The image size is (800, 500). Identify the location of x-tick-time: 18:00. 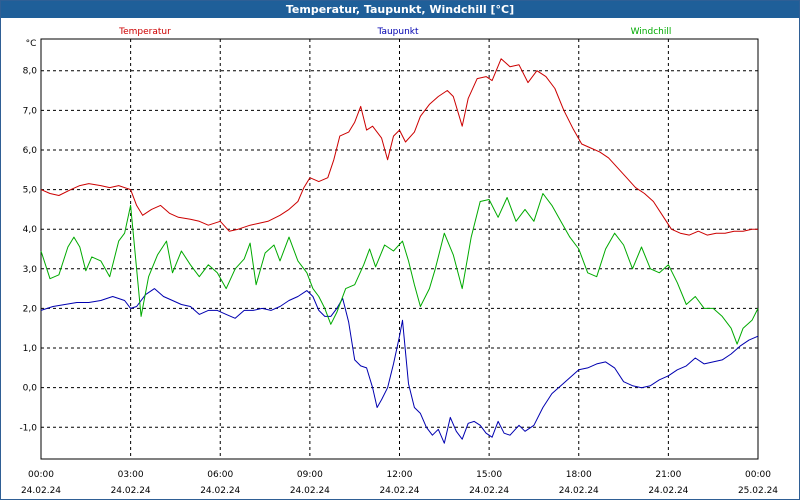
(579, 475).